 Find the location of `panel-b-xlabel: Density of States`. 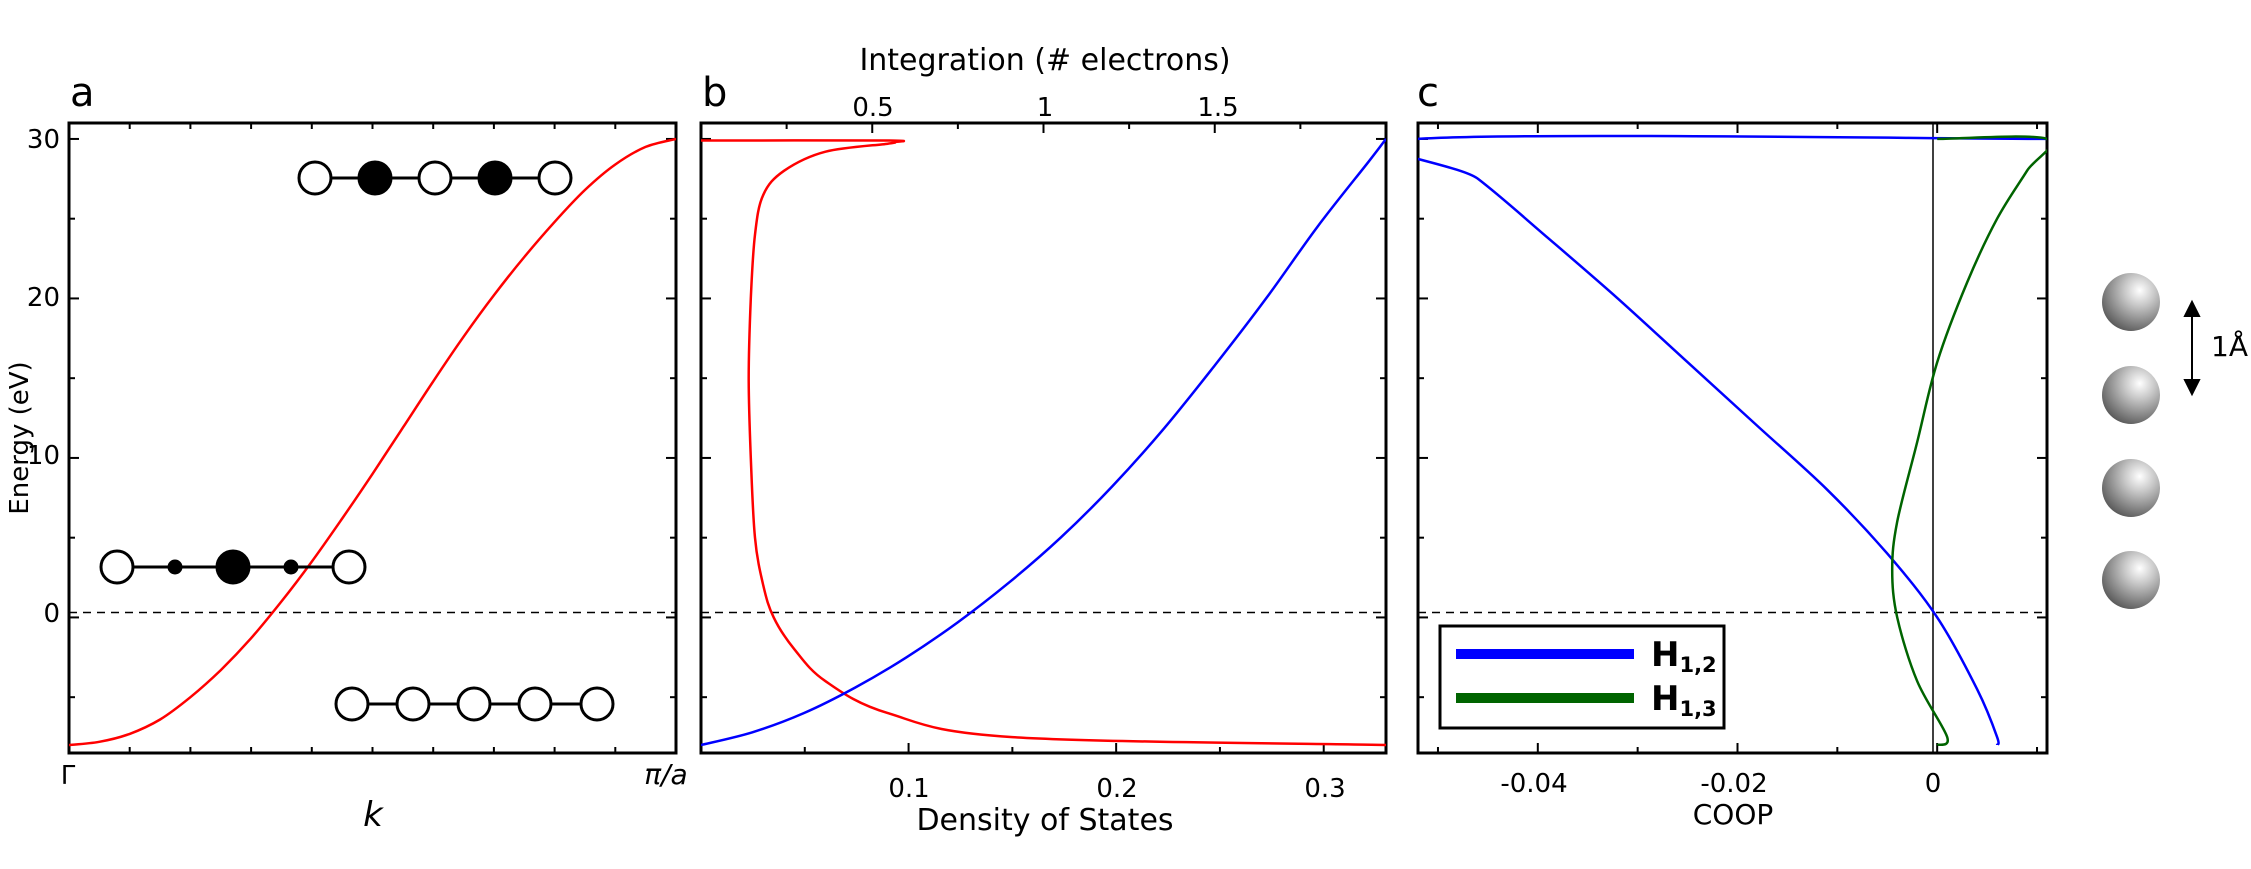

panel-b-xlabel: Density of States is located at coordinates (1044, 820).